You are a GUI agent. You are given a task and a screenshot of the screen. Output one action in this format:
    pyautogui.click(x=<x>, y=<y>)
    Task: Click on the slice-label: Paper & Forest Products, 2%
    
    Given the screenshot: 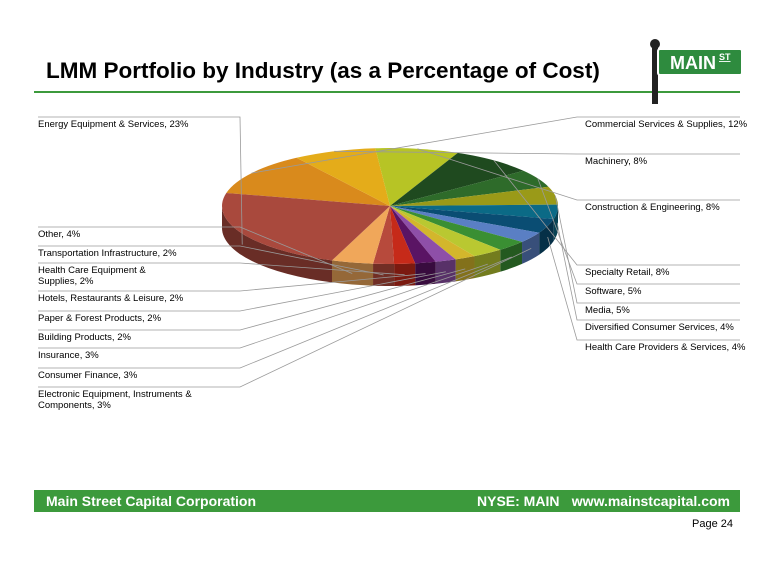 What is the action you would take?
    pyautogui.click(x=100, y=318)
    